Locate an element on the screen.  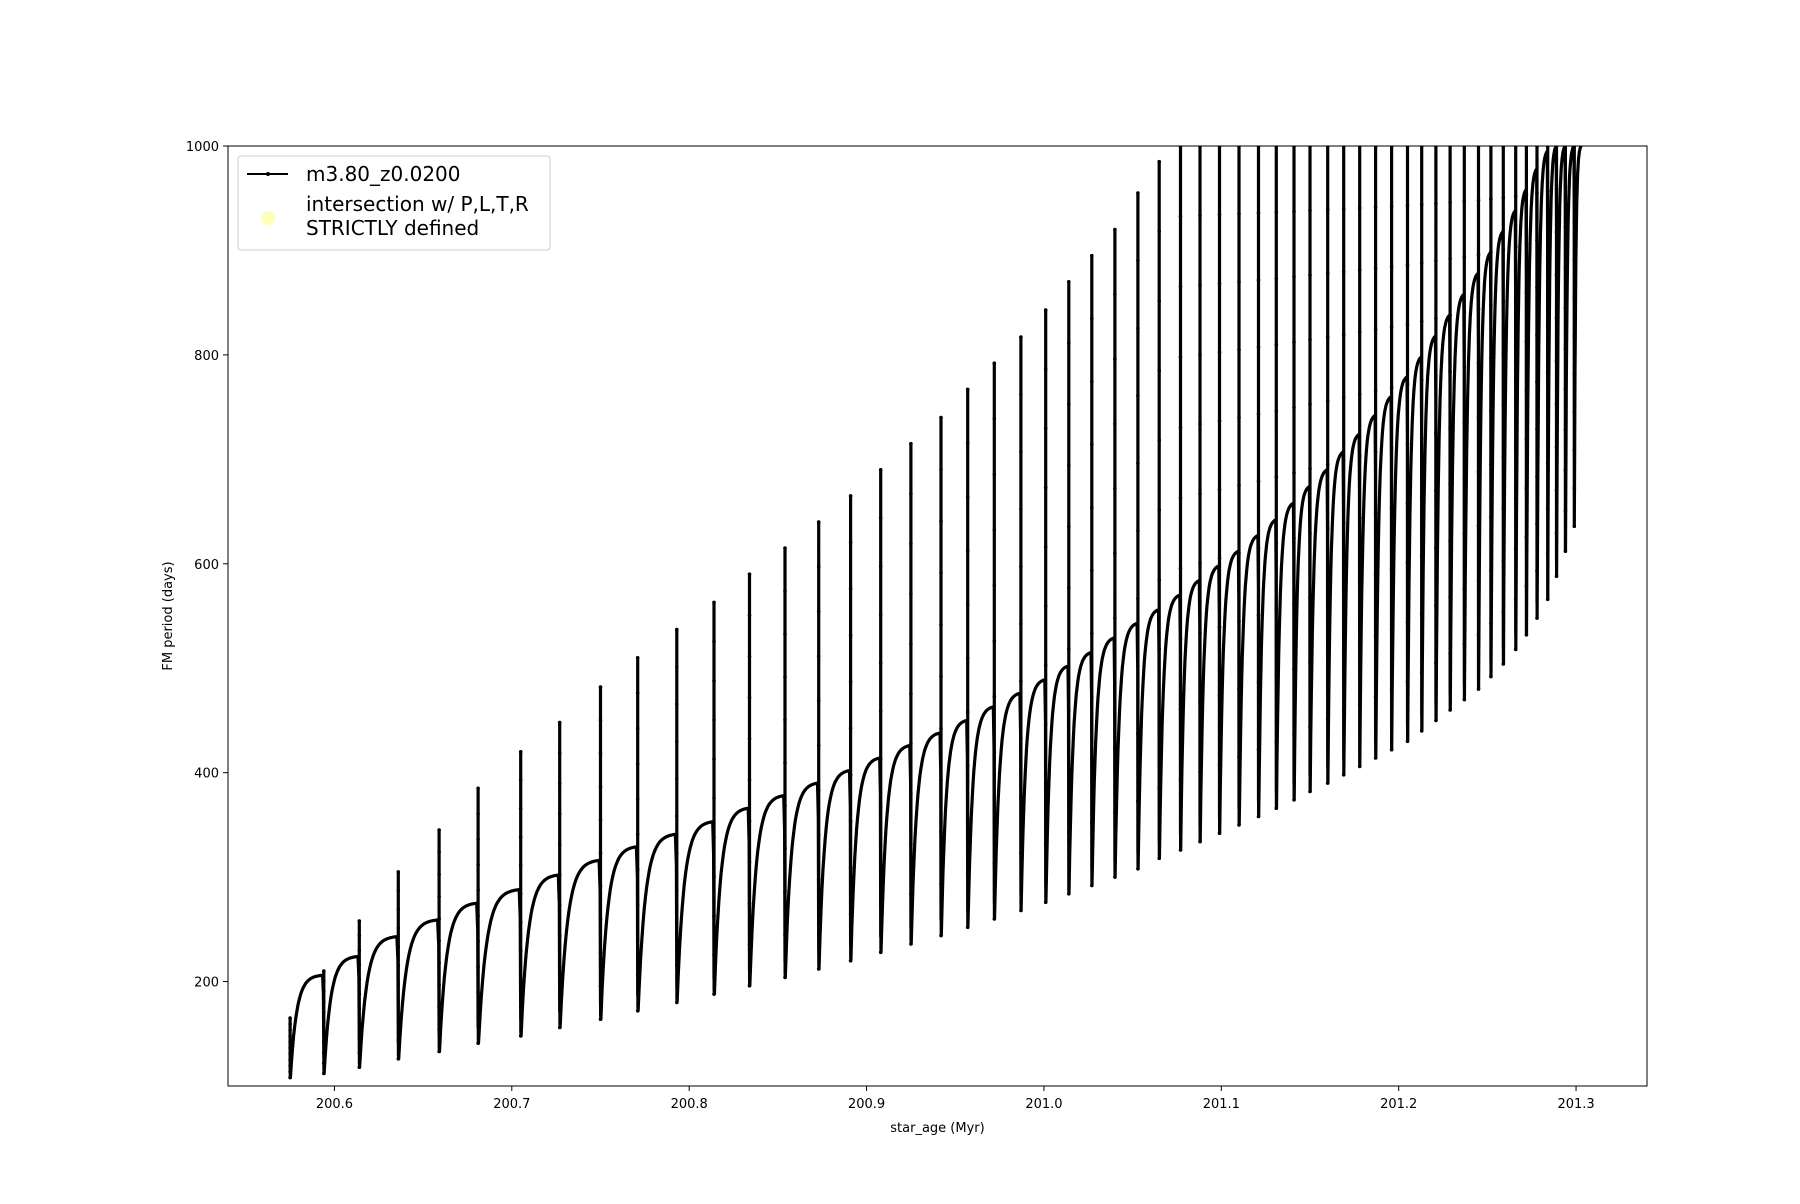
x-tick-label: 200.8 is located at coordinates (689, 1104).